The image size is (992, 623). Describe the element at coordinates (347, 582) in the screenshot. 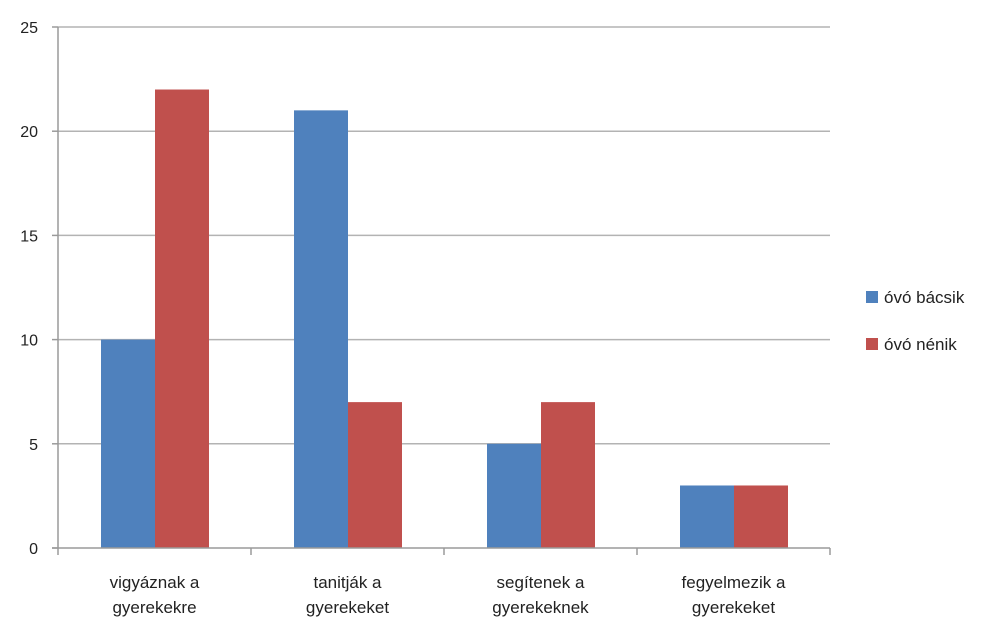

I see `category-label: tanitják a` at that location.